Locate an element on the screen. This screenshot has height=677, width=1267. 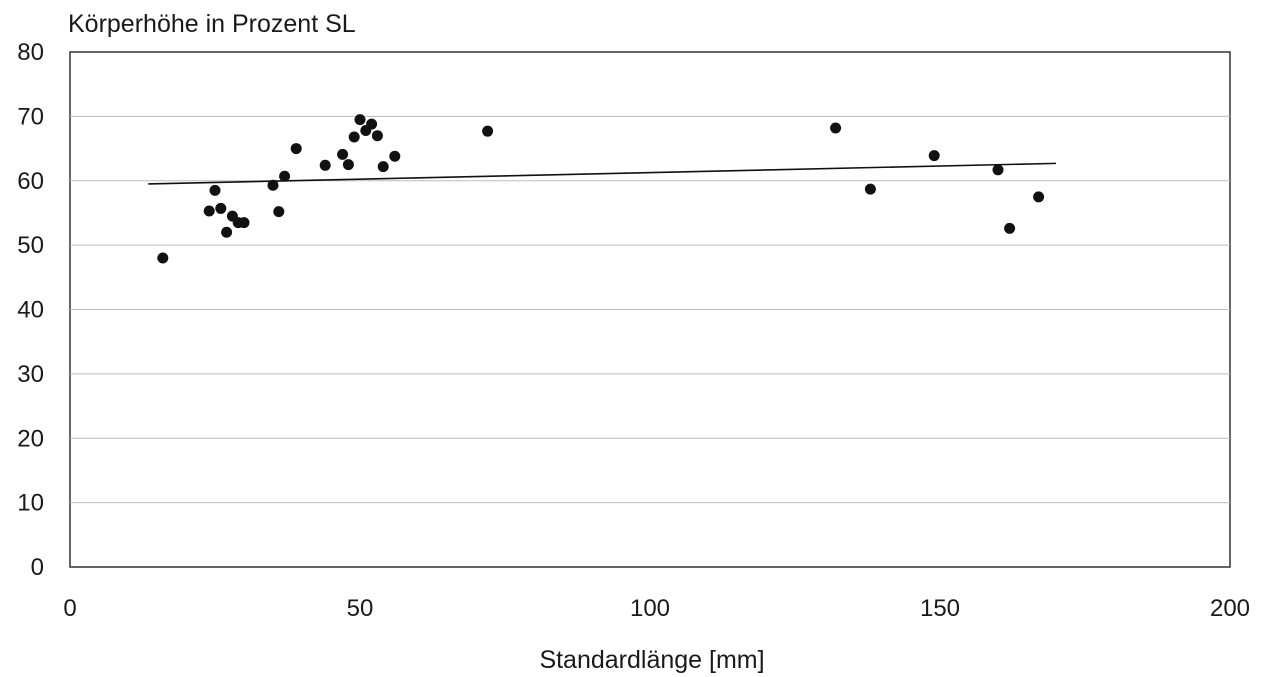
y-tick-label: 30 is located at coordinates (30, 374).